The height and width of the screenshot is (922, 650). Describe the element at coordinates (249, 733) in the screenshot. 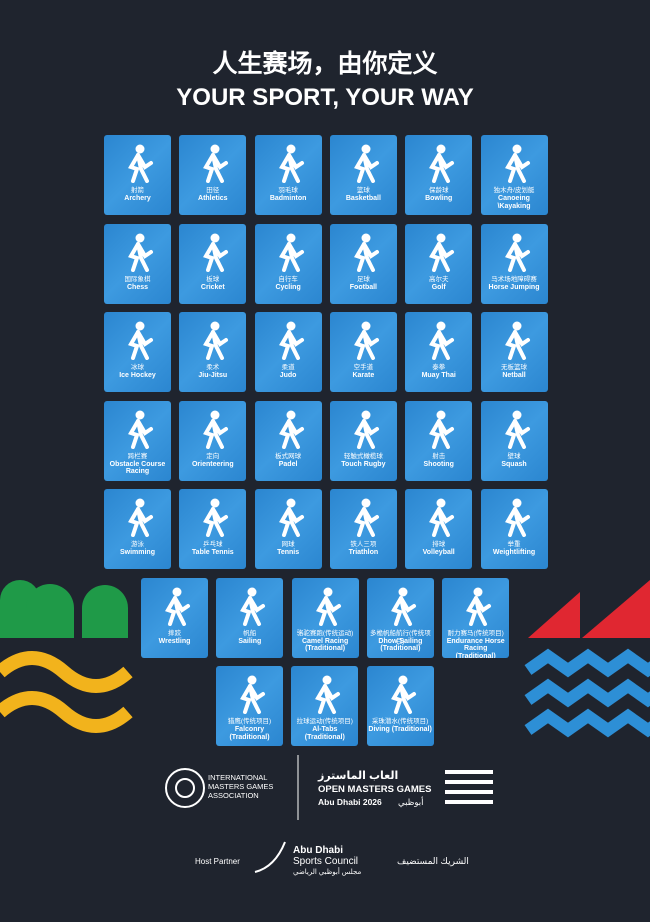

I see `sport-name-en: Falconry (Traditional)` at that location.